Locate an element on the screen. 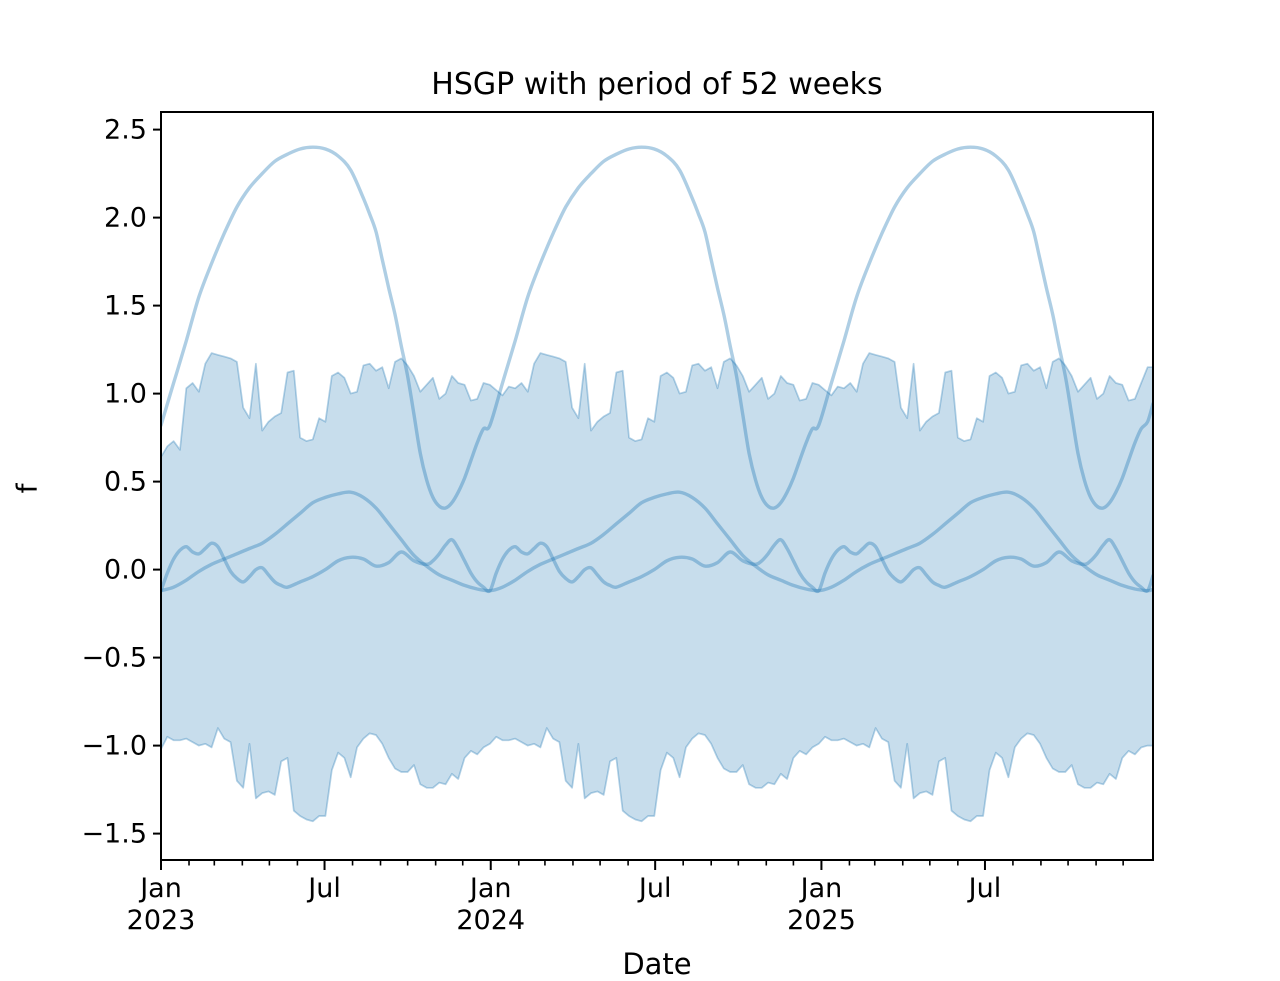 Image resolution: width=1280 pixels, height=981 pixels. y-tick-label: 0.0 is located at coordinates (125, 570).